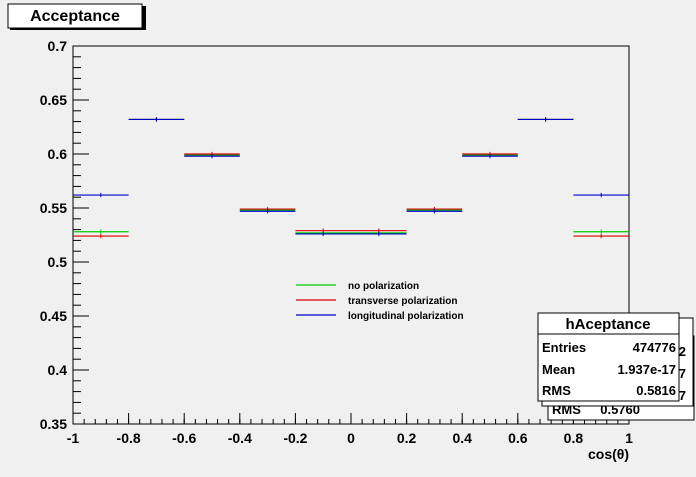  Describe the element at coordinates (556, 390) in the screenshot. I see `stats-label-rms: RMS` at that location.